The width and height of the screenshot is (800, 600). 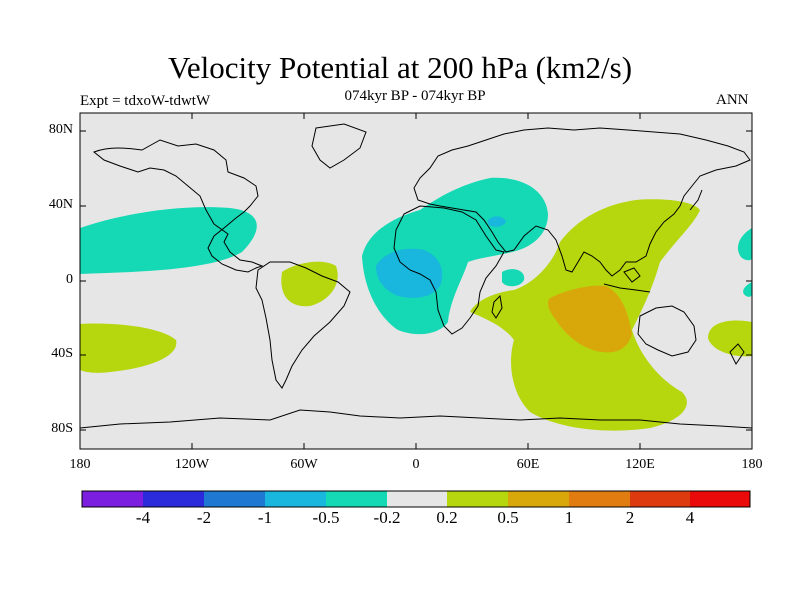 What do you see at coordinates (60, 129) in the screenshot?
I see `lat-label-80n: 80N` at bounding box center [60, 129].